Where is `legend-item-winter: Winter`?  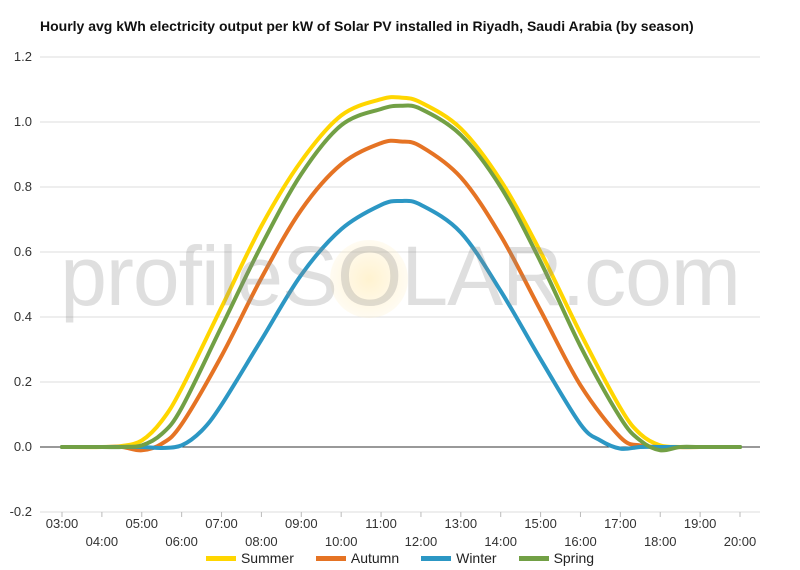
legend-item-winter: Winter is located at coordinates (459, 558).